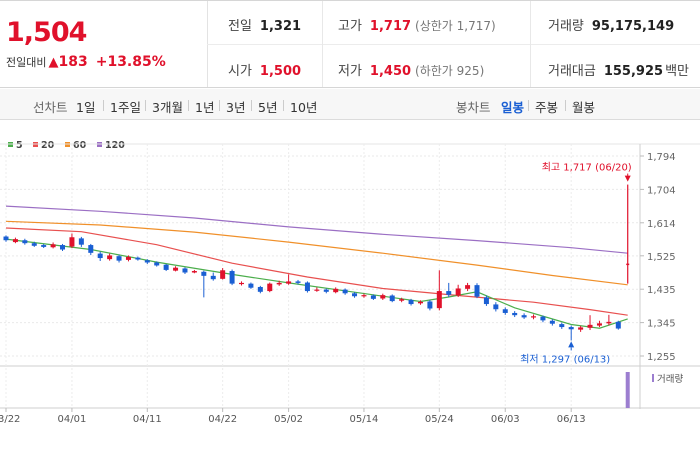 This screenshot has height=450, width=700. Describe the element at coordinates (453, 44) in the screenshot. I see `row-divider` at that location.